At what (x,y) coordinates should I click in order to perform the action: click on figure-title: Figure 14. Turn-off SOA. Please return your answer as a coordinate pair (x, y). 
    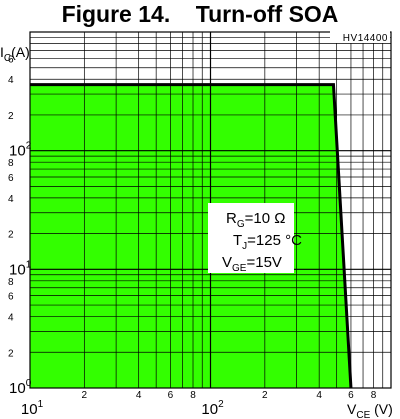
    Looking at the image, I should click on (200, 14).